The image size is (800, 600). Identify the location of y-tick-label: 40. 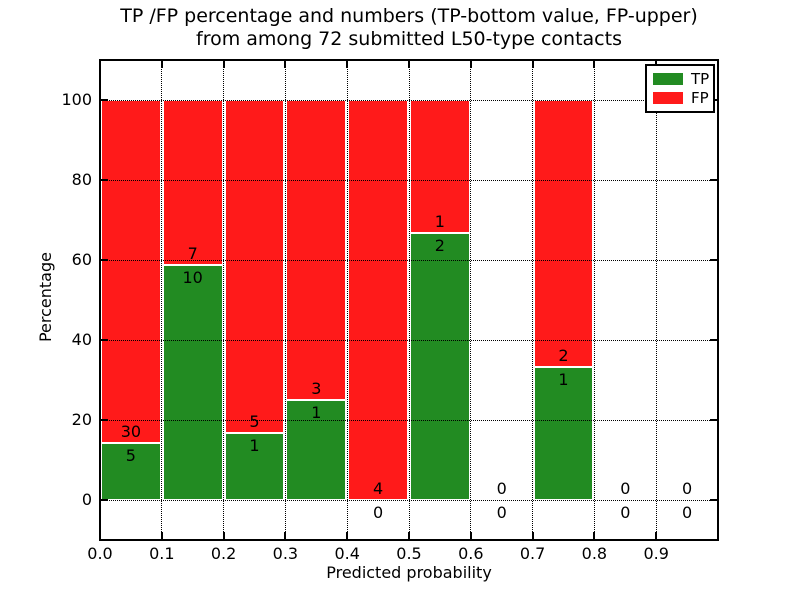
(81, 339).